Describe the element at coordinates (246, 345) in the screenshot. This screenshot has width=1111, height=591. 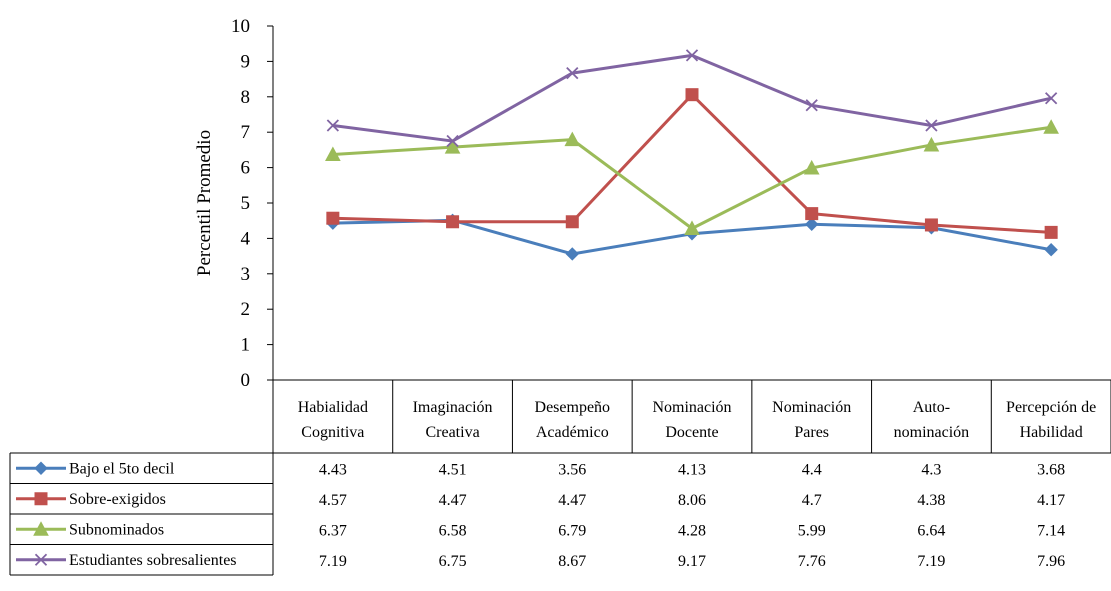
I see `y-tick-label: 1` at that location.